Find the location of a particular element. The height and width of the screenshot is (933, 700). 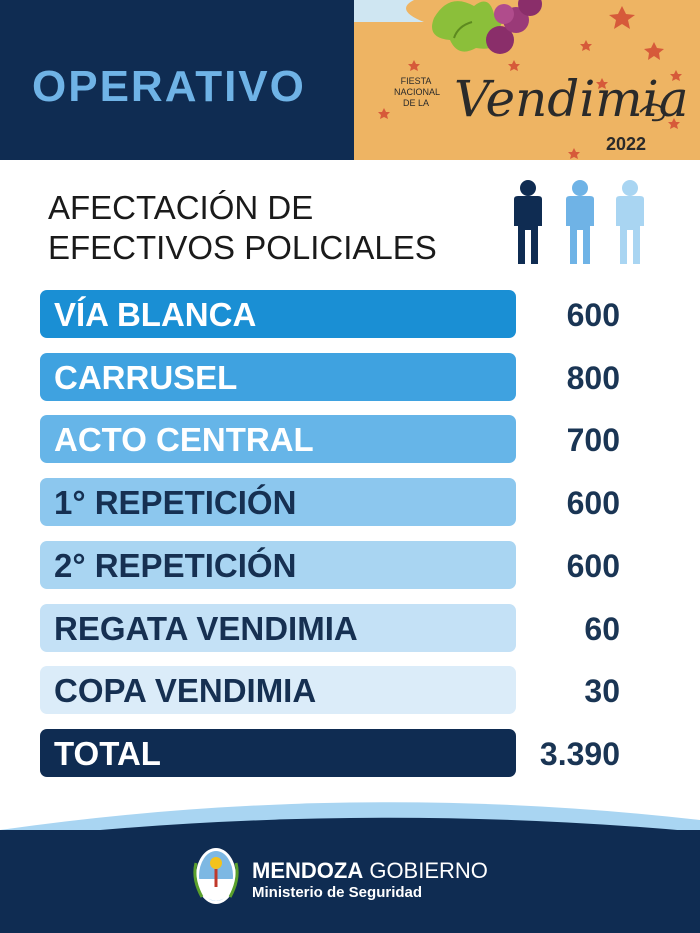

grape-leaf-icon is located at coordinates (518, 79).